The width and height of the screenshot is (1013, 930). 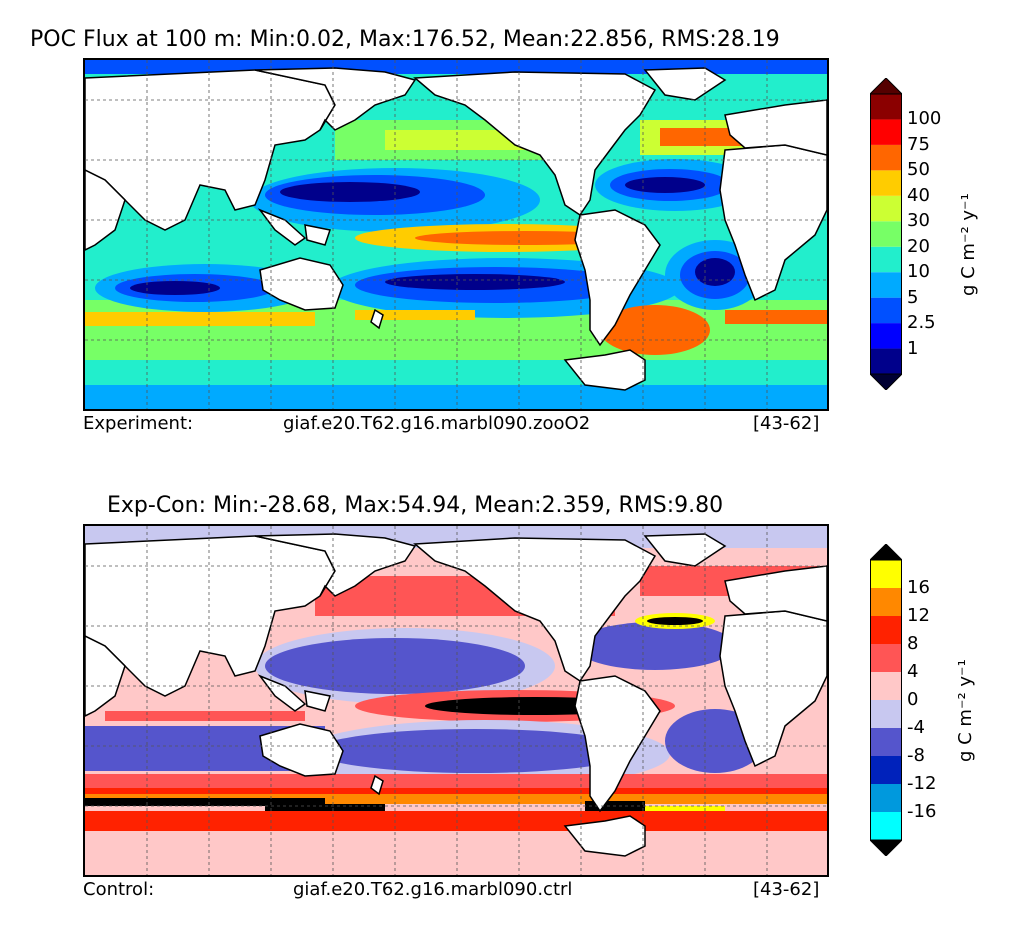 What do you see at coordinates (456, 799) in the screenshot?
I see `panel2-so-yellow` at bounding box center [456, 799].